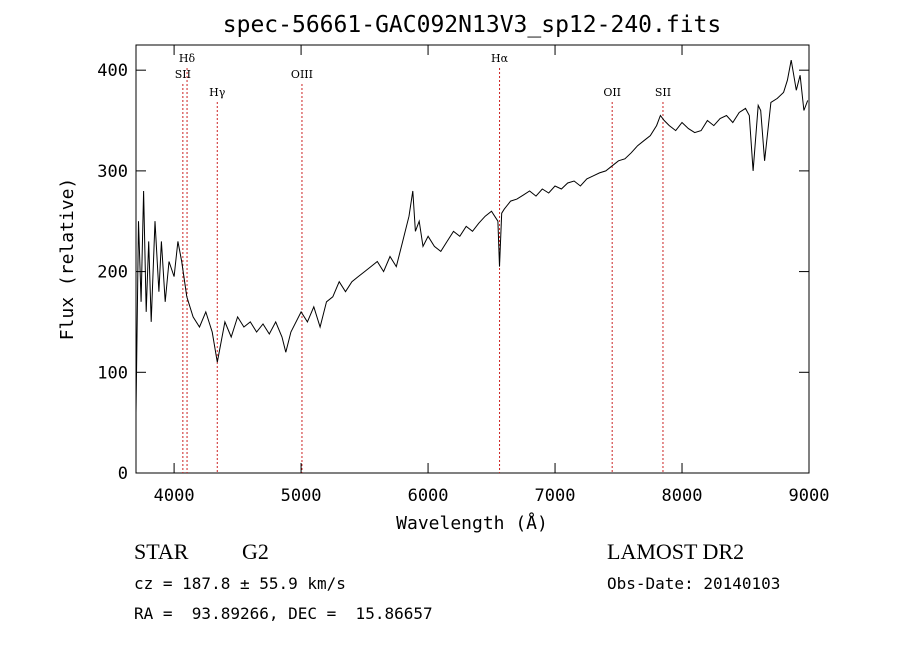 The height and width of the screenshot is (654, 900). What do you see at coordinates (187, 58) in the screenshot?
I see `spectral-line-label: Hδ` at bounding box center [187, 58].